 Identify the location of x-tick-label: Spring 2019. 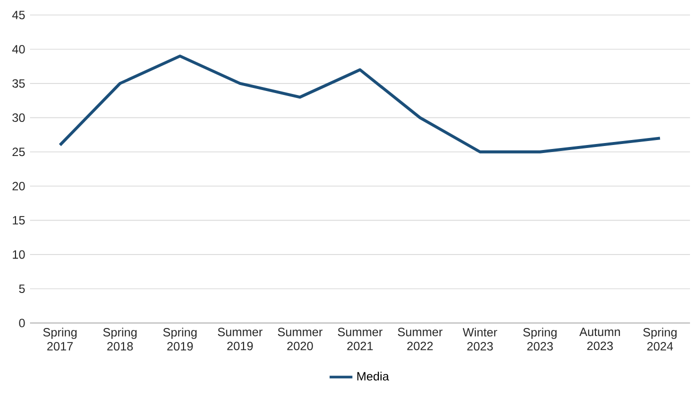
(180, 339).